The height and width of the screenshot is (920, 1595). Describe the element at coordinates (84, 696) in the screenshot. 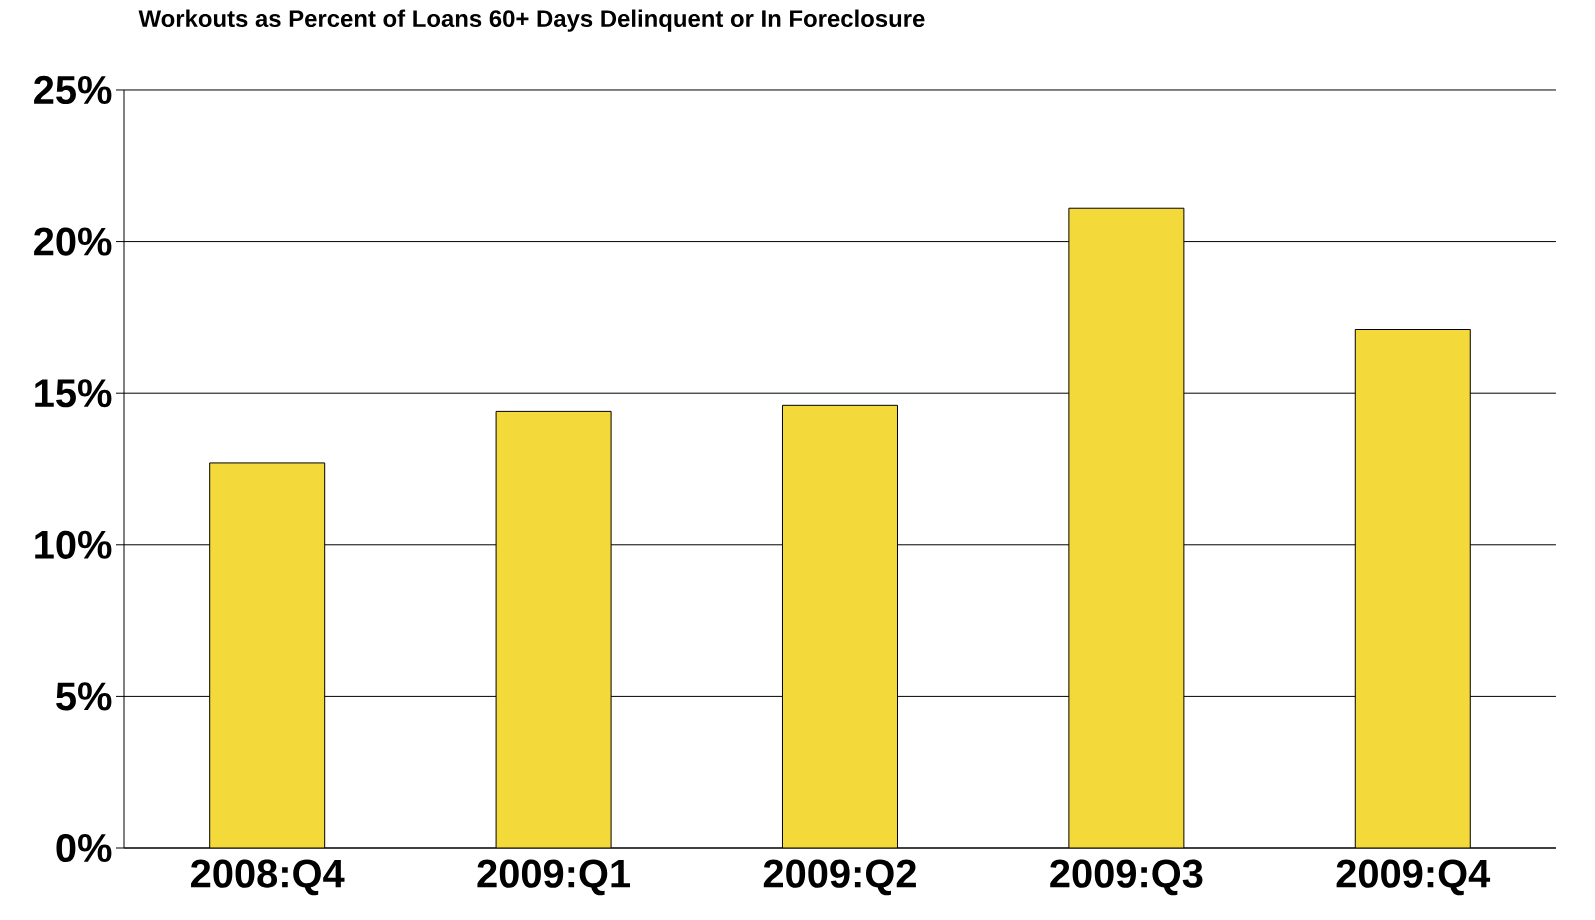

I see `y-tick-label: 5%` at that location.